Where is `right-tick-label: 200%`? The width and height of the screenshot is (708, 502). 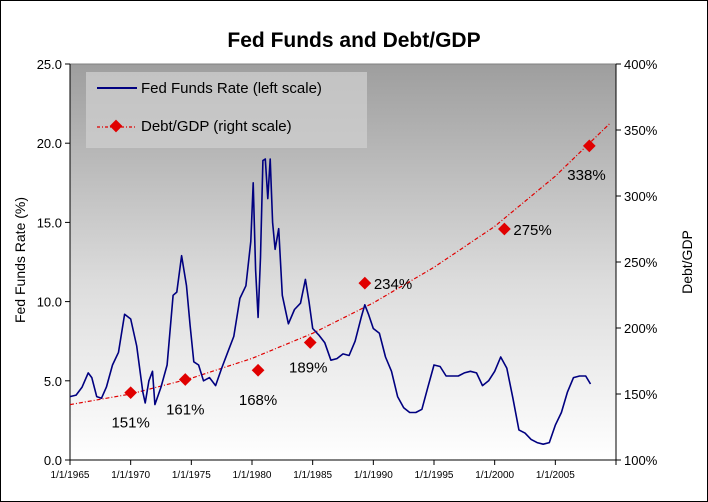
right-tick-label: 200% is located at coordinates (641, 328).